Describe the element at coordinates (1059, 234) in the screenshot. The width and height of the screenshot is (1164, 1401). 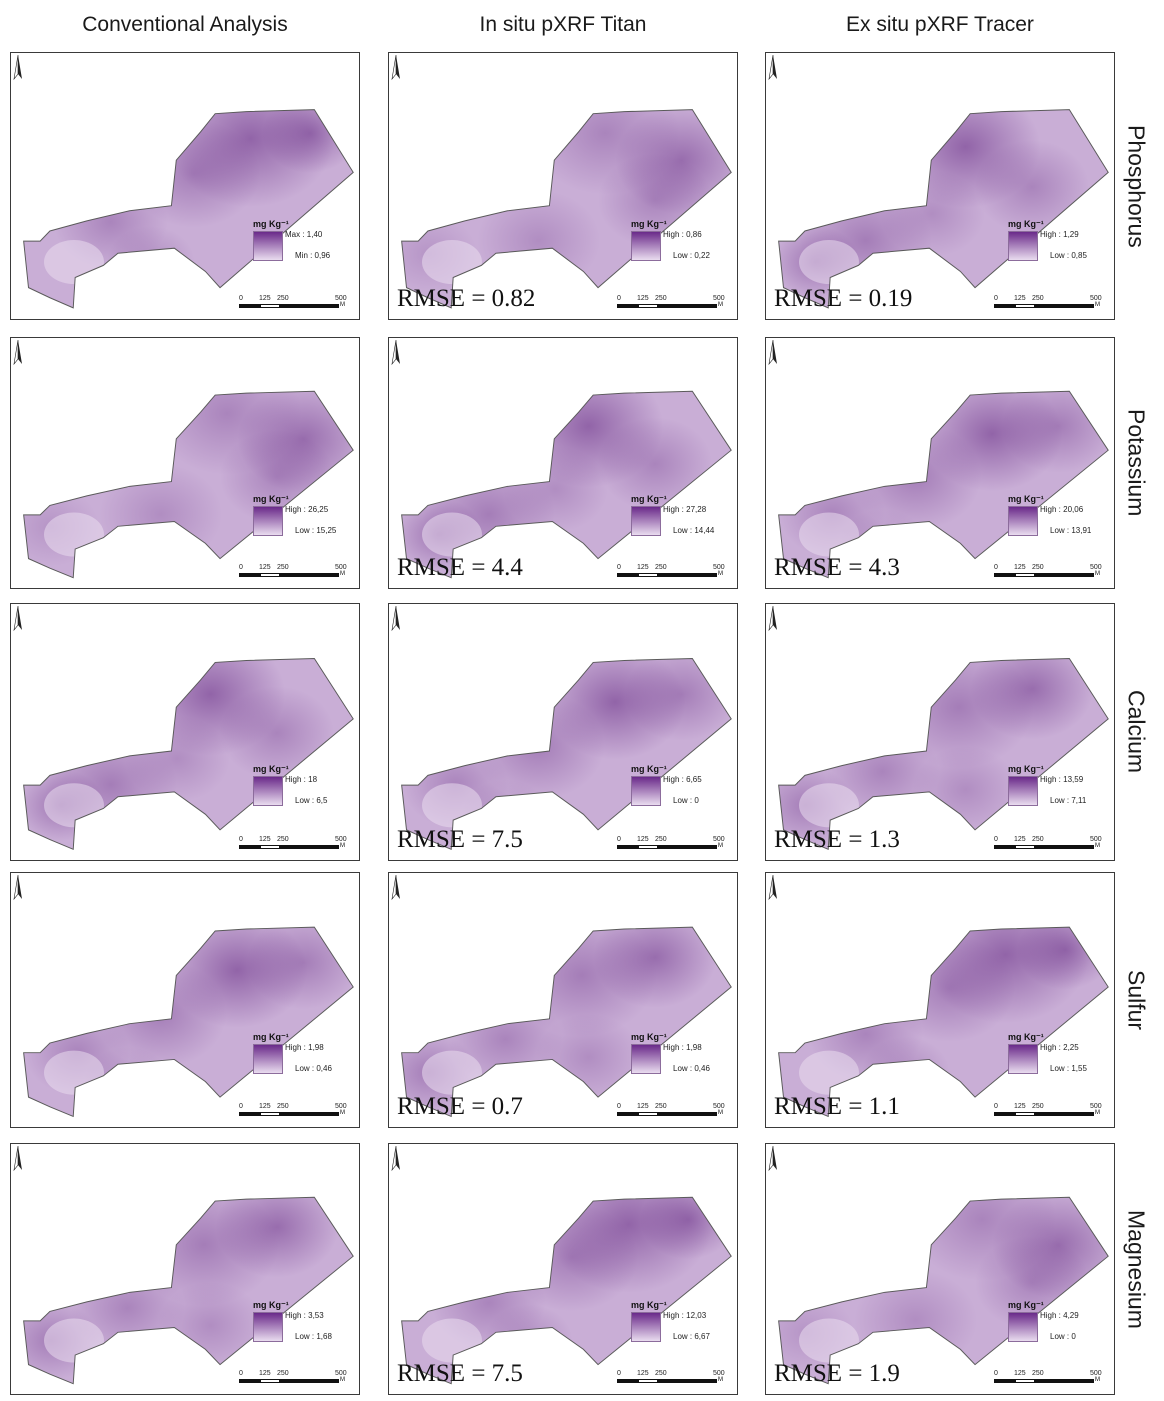
I see `legend-high-value: High : 1,29` at that location.